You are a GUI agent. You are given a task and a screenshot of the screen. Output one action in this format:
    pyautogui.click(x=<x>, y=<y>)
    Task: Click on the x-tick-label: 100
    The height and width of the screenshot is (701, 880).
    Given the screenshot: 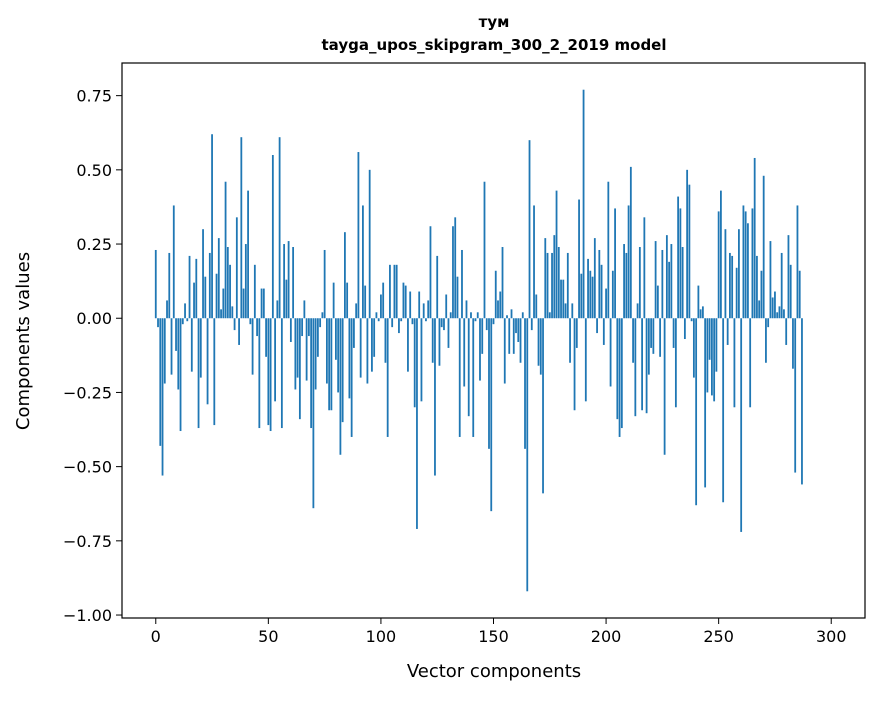 What is the action you would take?
    pyautogui.click(x=381, y=636)
    